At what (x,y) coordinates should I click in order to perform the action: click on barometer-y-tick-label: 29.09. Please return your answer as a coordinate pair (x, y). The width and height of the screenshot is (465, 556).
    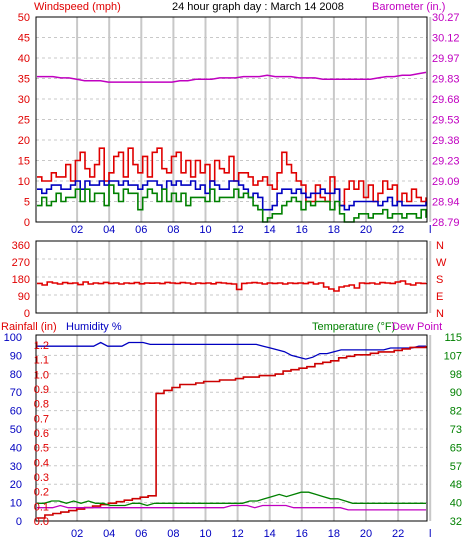
    Looking at the image, I should click on (446, 182).